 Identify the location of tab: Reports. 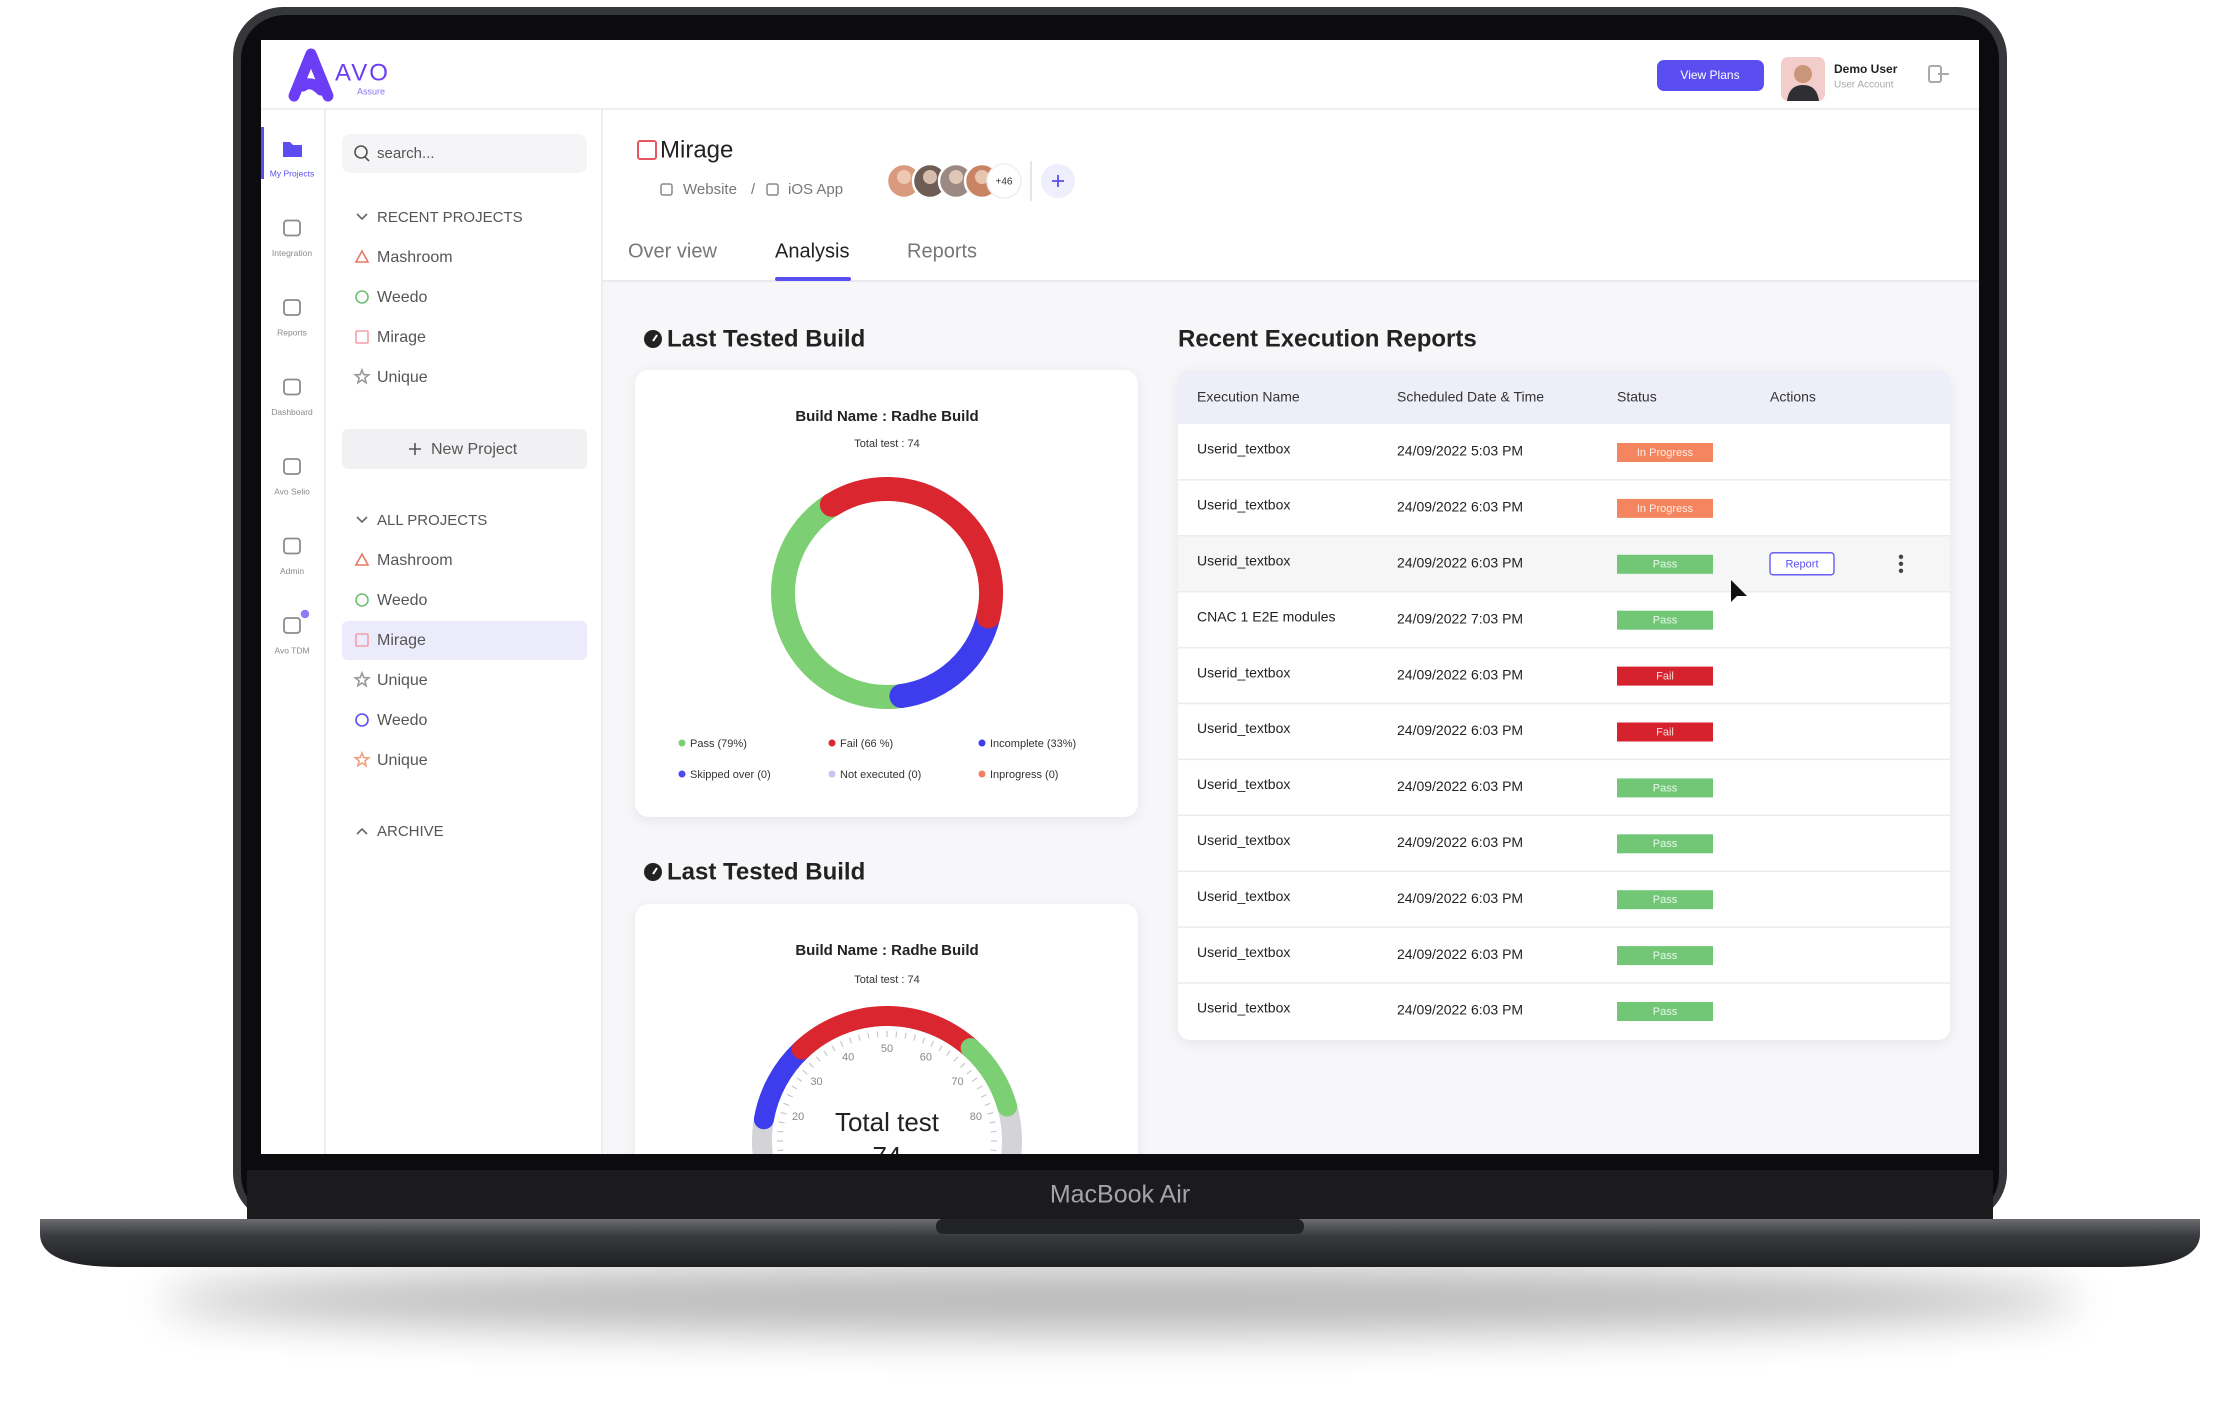
(942, 251).